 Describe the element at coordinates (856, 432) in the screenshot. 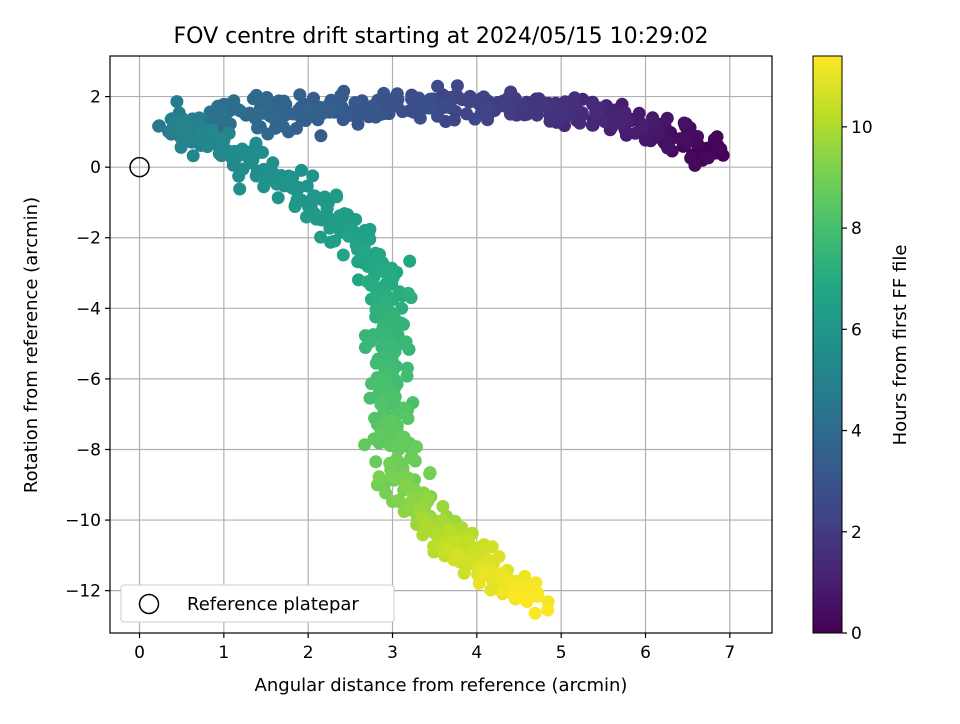

I see `colorbar-tick-label: 4` at that location.